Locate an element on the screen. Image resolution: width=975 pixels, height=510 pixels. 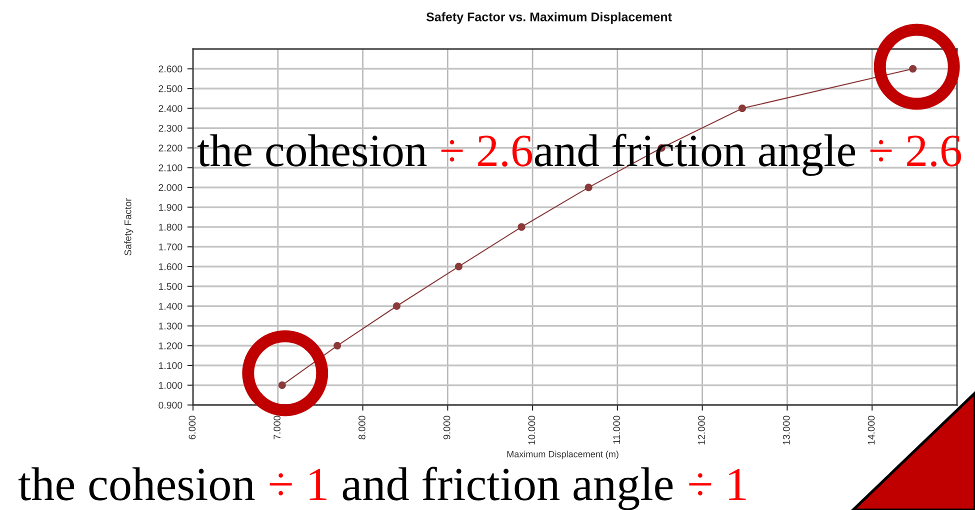
y-tick-label: 1.100 is located at coordinates (170, 366).